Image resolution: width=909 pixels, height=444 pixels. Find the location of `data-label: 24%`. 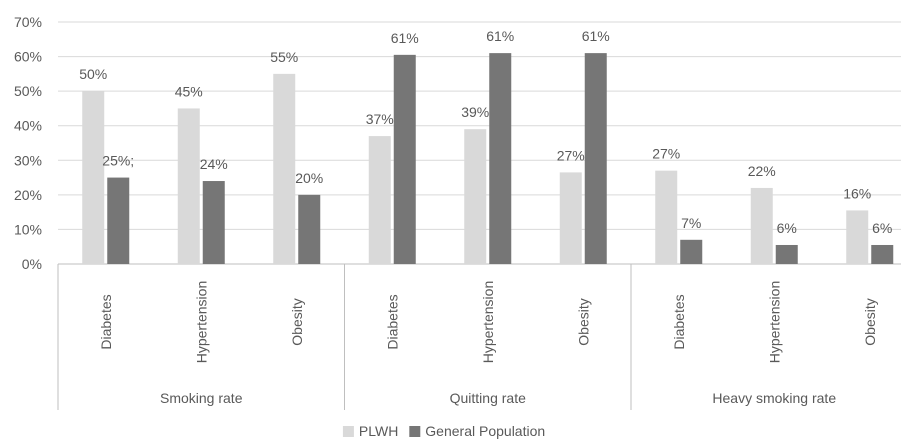

data-label: 24% is located at coordinates (214, 164).